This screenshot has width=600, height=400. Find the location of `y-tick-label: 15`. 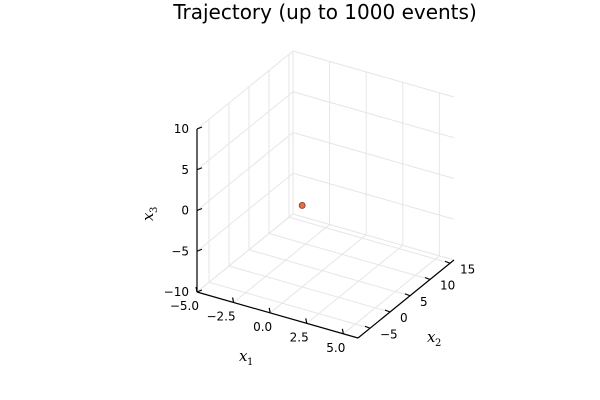

y-tick-label: 15 is located at coordinates (467, 269).